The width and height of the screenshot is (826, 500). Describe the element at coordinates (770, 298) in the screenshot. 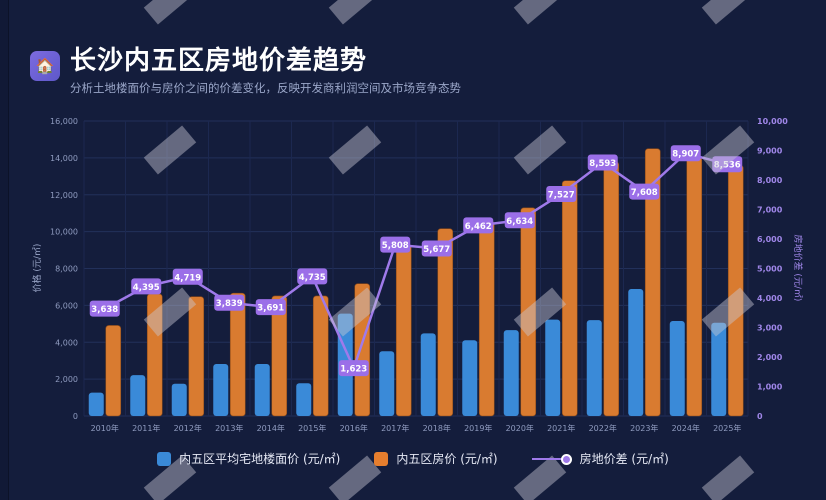

I see `y-right-tick-label: 4,000` at that location.